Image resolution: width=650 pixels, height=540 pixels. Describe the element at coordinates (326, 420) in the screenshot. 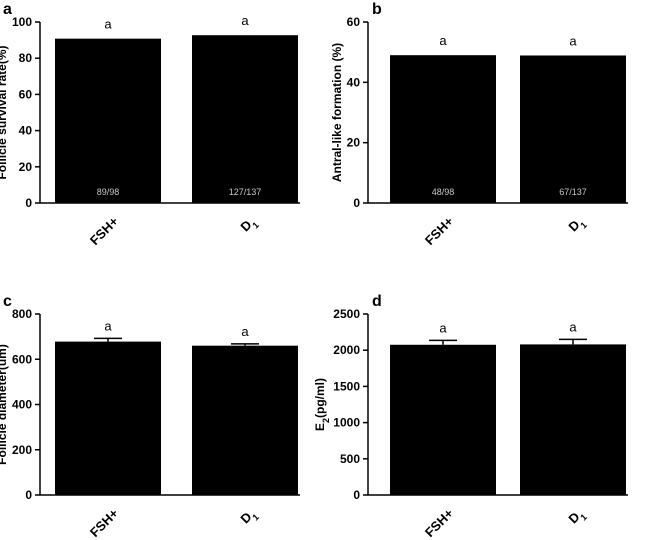

I see `y-axis-label-sub: 2` at that location.